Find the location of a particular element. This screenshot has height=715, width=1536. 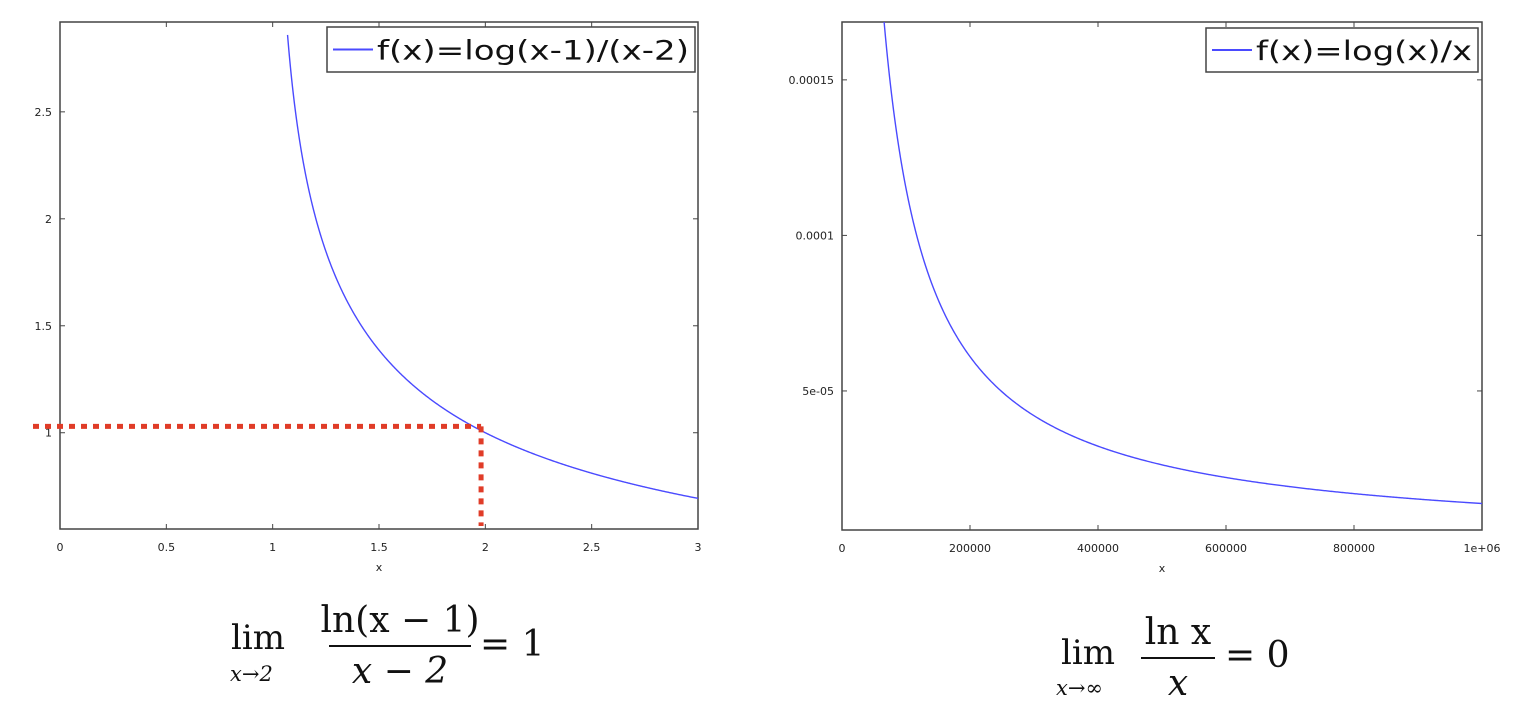

formula-right-lim: lim is located at coordinates (1088, 653).